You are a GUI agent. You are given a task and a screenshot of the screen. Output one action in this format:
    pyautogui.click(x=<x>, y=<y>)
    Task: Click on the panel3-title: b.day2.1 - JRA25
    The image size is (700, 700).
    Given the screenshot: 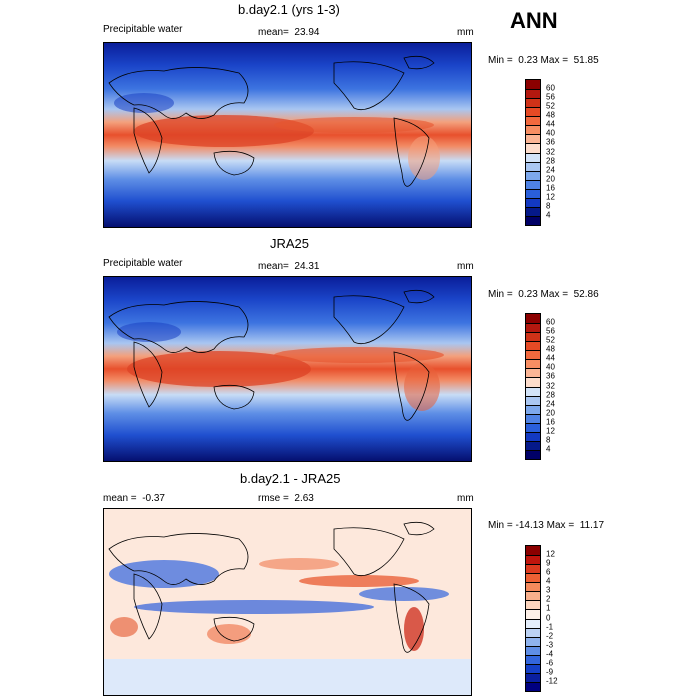 What is the action you would take?
    pyautogui.click(x=290, y=478)
    